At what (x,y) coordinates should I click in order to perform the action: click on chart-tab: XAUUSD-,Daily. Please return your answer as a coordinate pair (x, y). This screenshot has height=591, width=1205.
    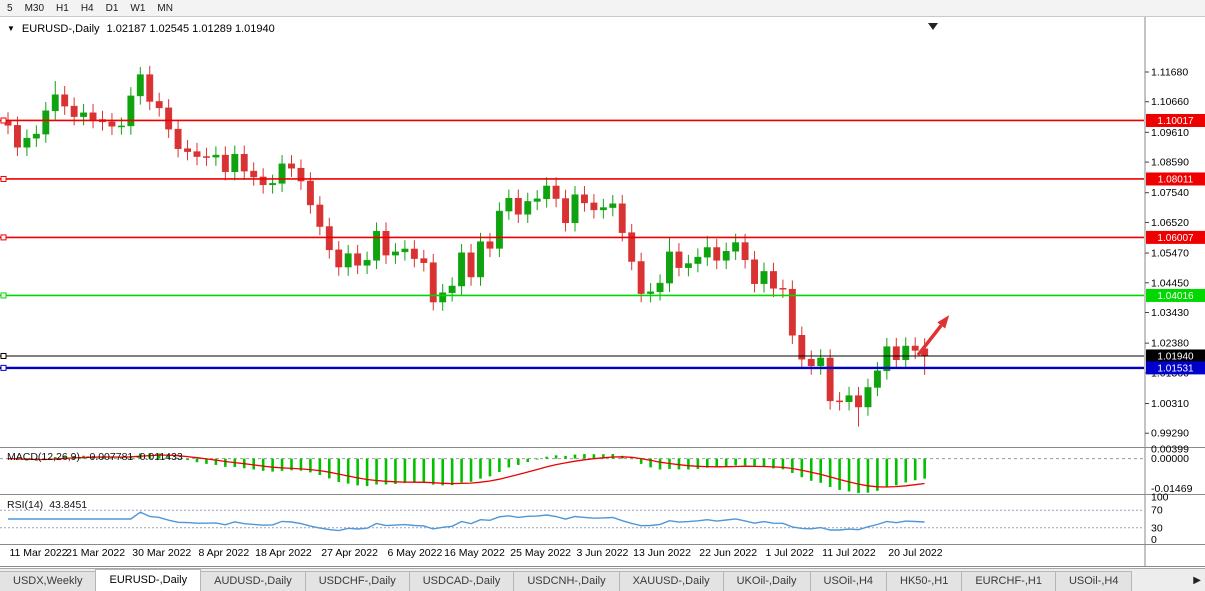
    Looking at the image, I should click on (671, 581).